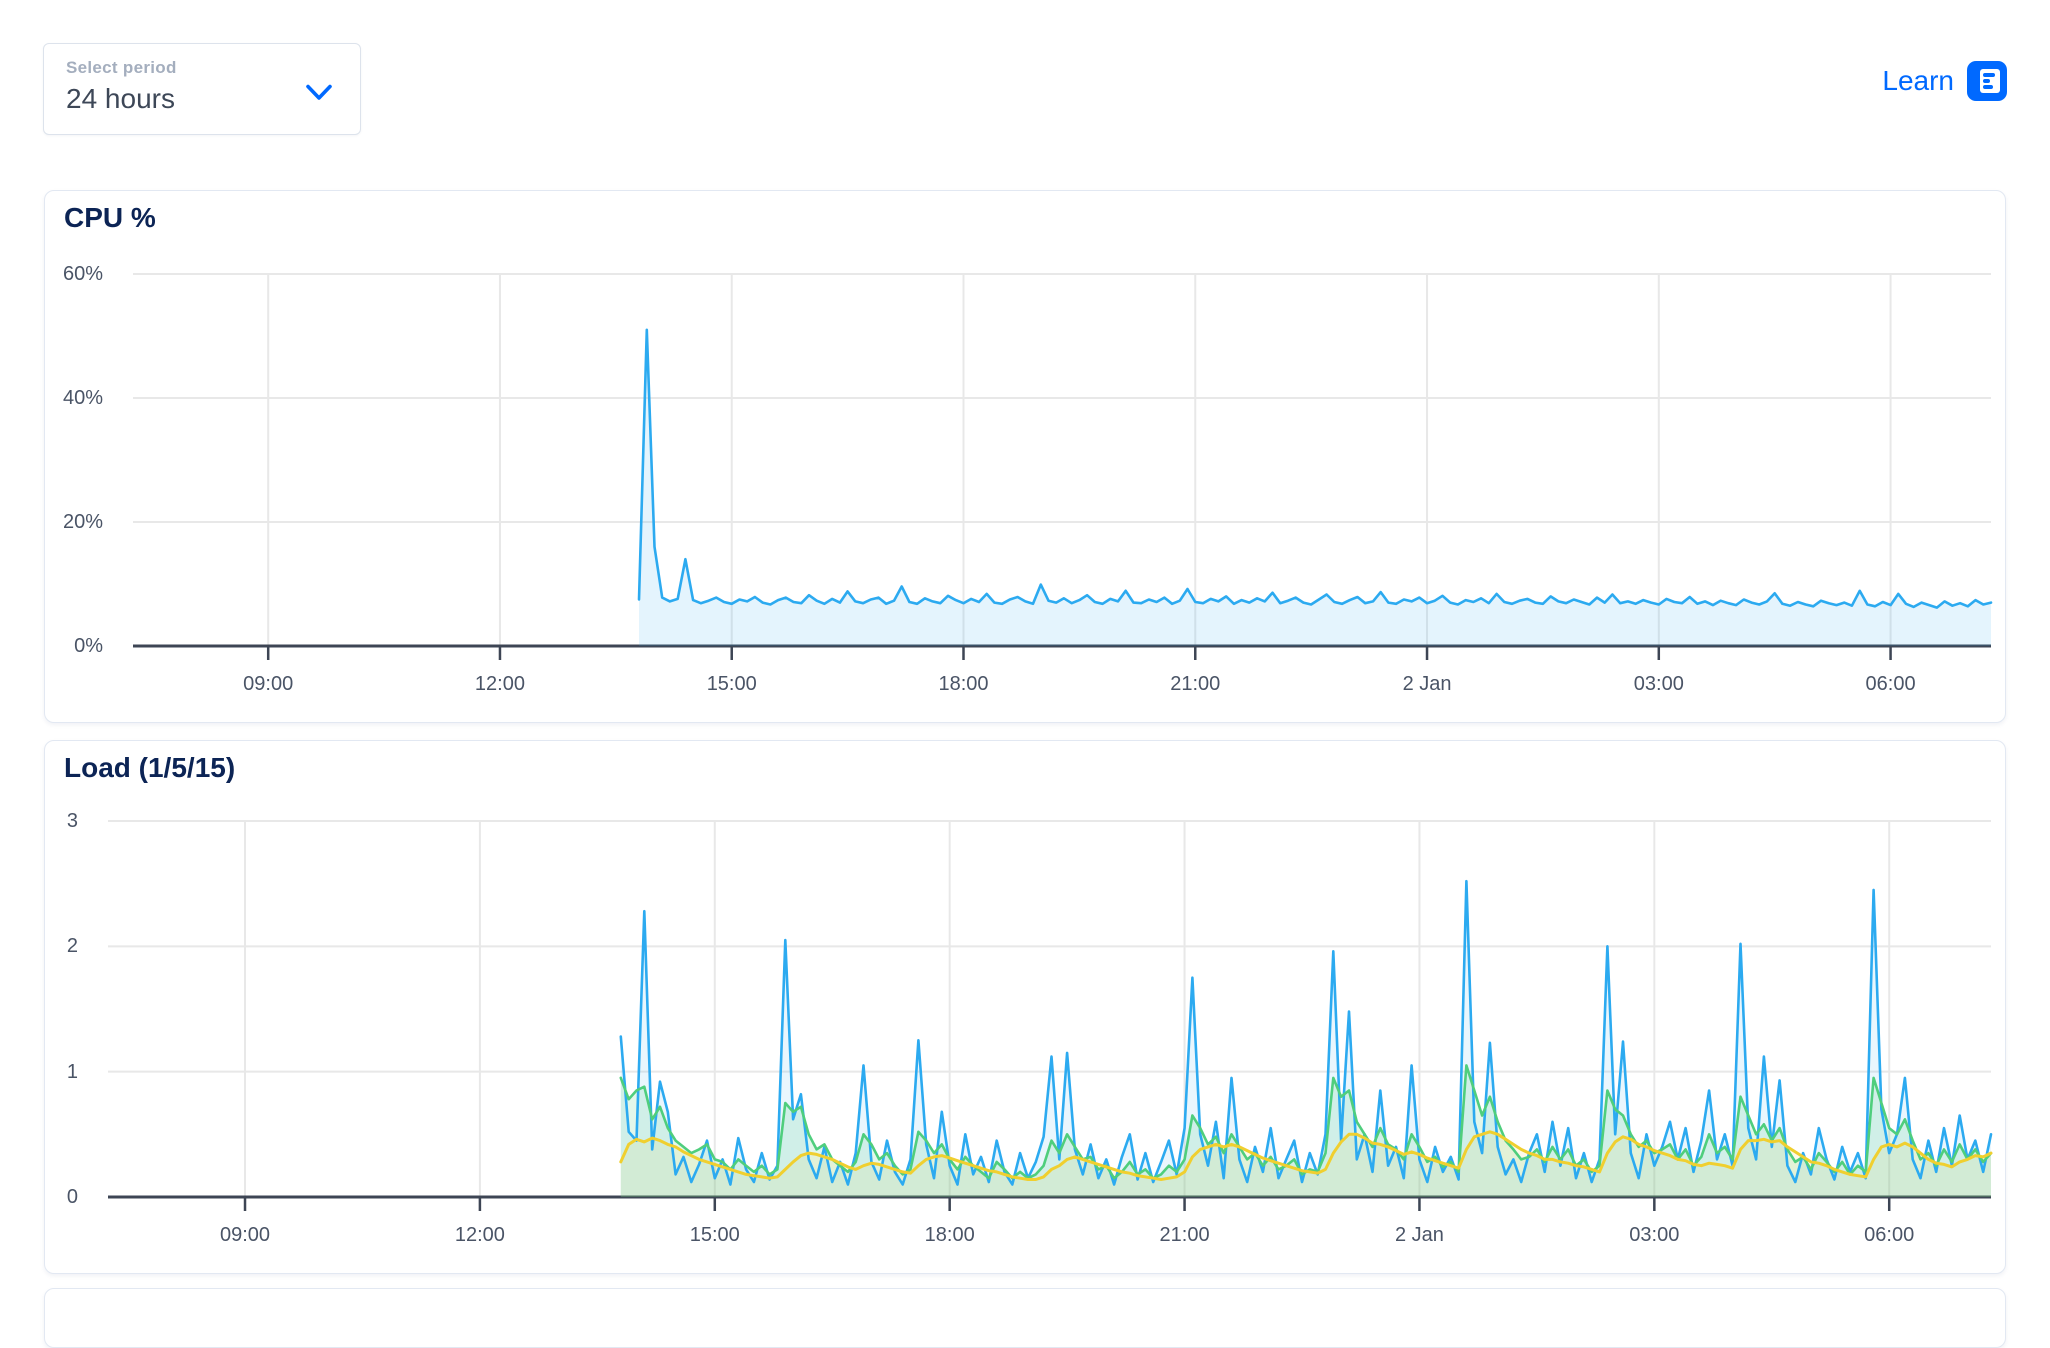 The height and width of the screenshot is (1348, 2050). What do you see at coordinates (1987, 81) in the screenshot?
I see `docs-icon` at bounding box center [1987, 81].